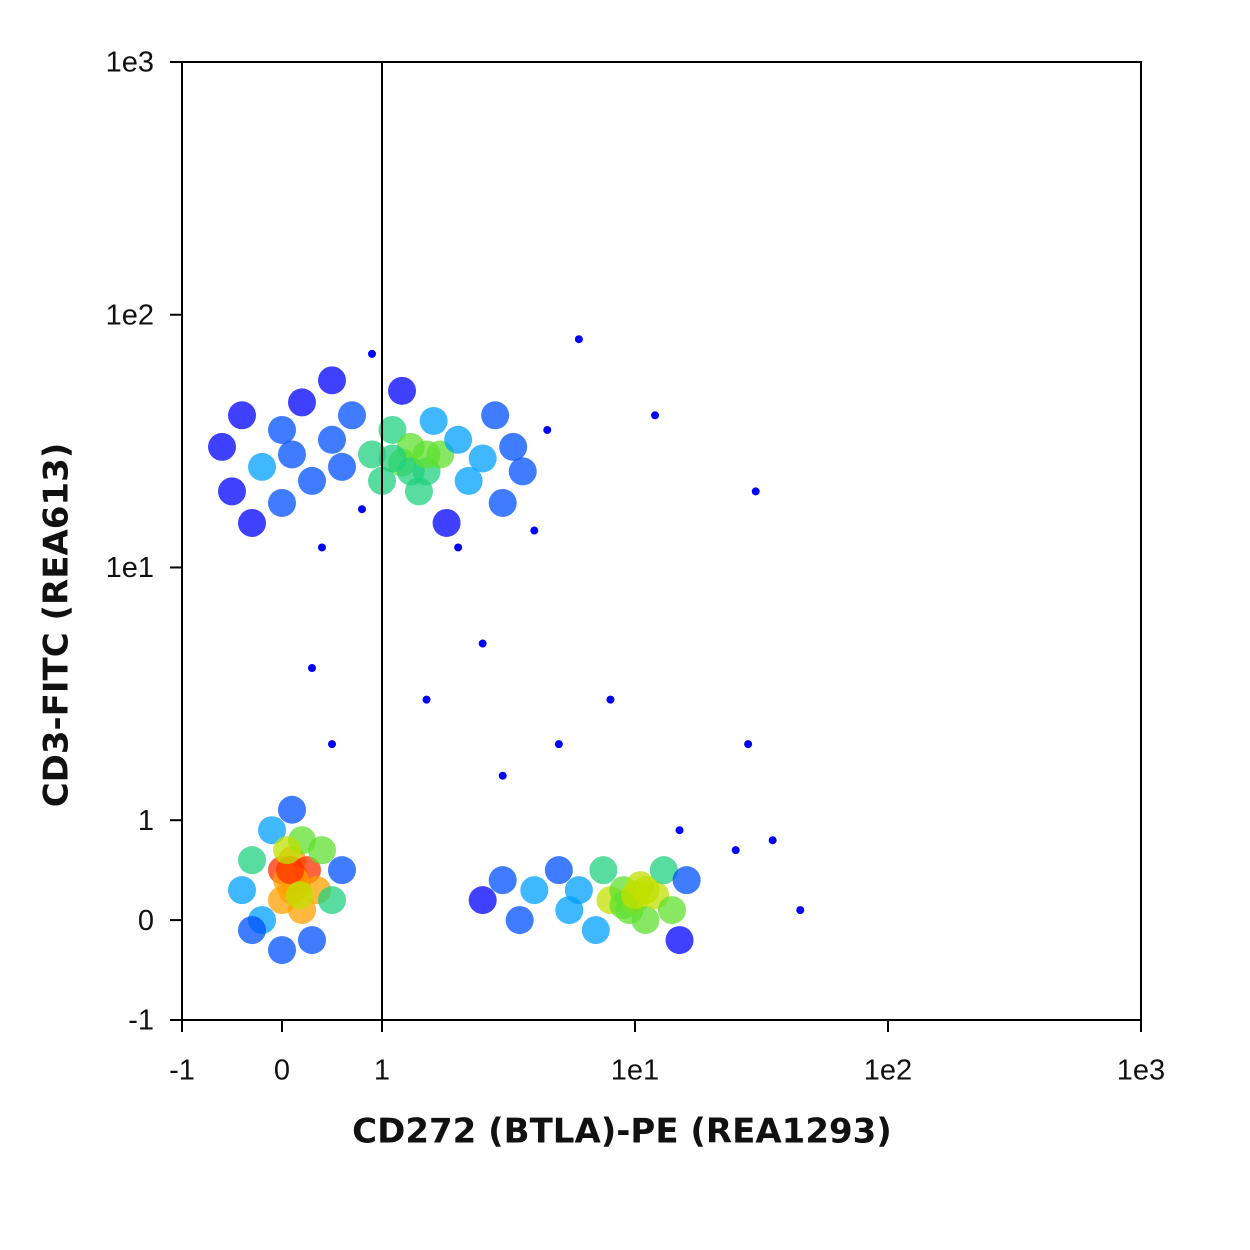  Describe the element at coordinates (130, 568) in the screenshot. I see `y-tick-label: 1e1` at that location.